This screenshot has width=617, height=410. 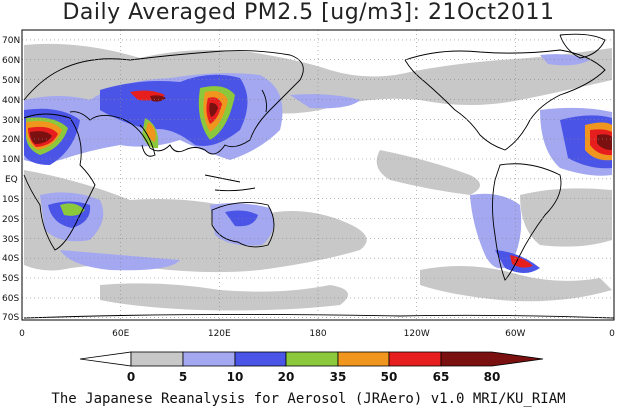 What do you see at coordinates (120, 334) in the screenshot?
I see `lon-label: 60E` at bounding box center [120, 334].